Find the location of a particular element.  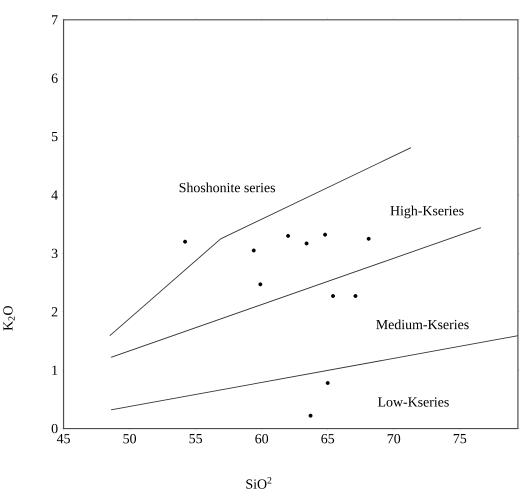

y-tick-label: 4 is located at coordinates (54, 195).